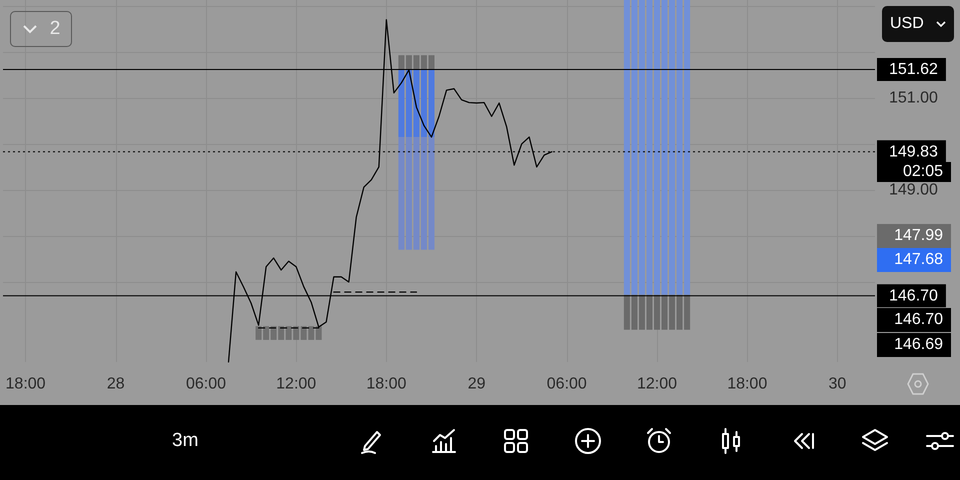 Image resolution: width=960 pixels, height=480 pixels. I want to click on annotation: 2, so click(55, 29).